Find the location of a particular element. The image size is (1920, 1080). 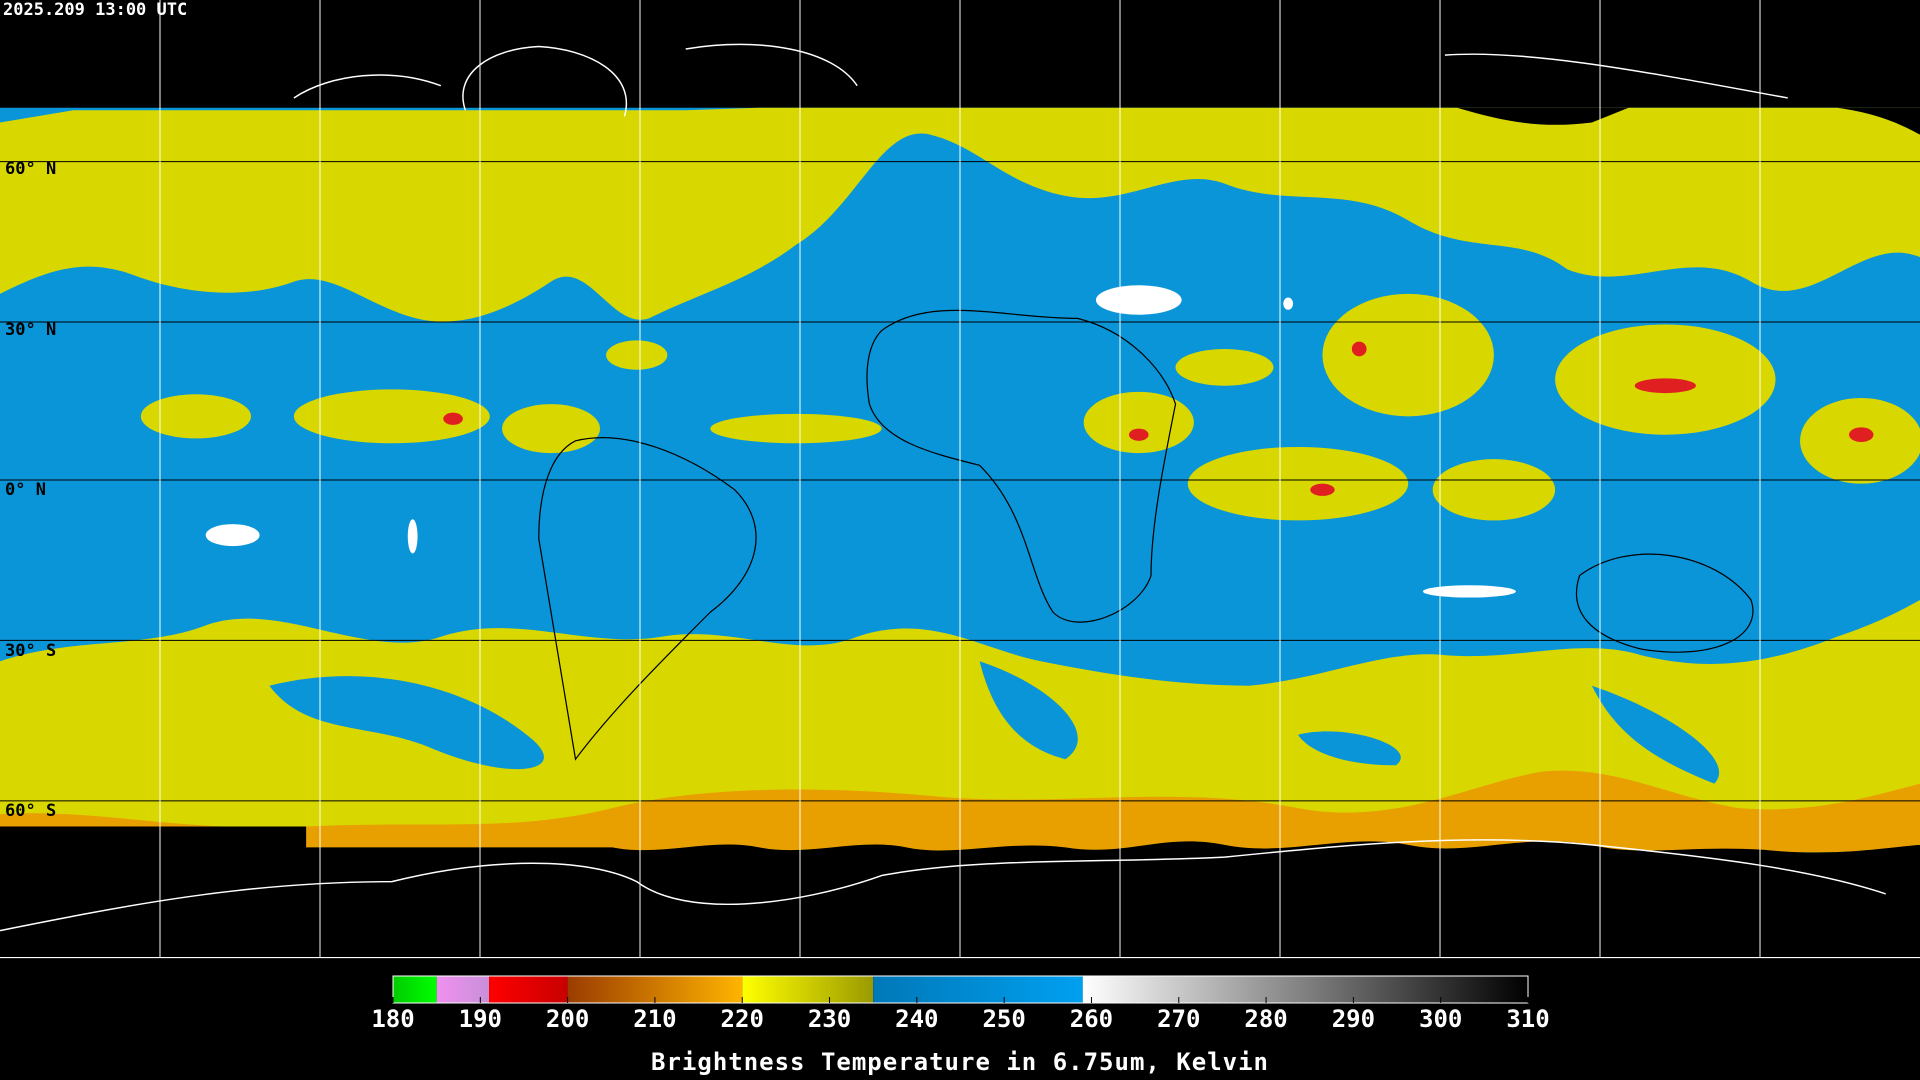

colorbar-tick-label: 260 is located at coordinates (1091, 1019).